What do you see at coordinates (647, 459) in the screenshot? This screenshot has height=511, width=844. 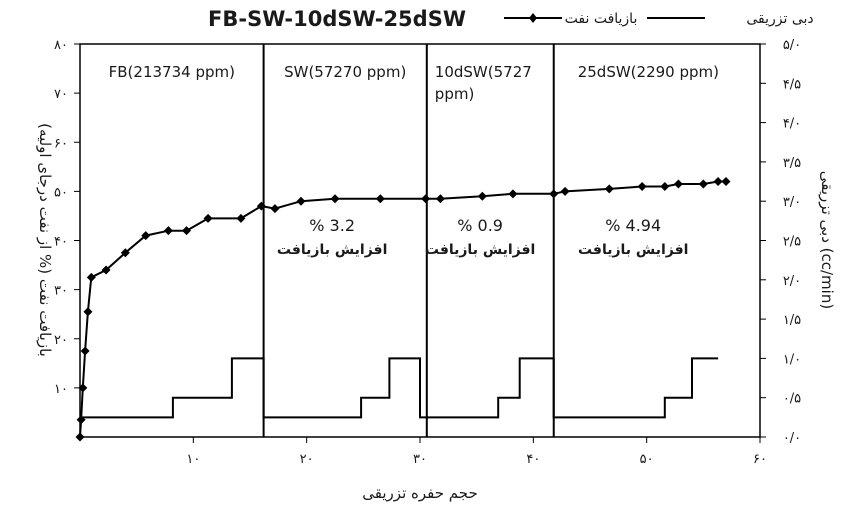 I see `x-tick-label: ۵۰` at bounding box center [647, 459].